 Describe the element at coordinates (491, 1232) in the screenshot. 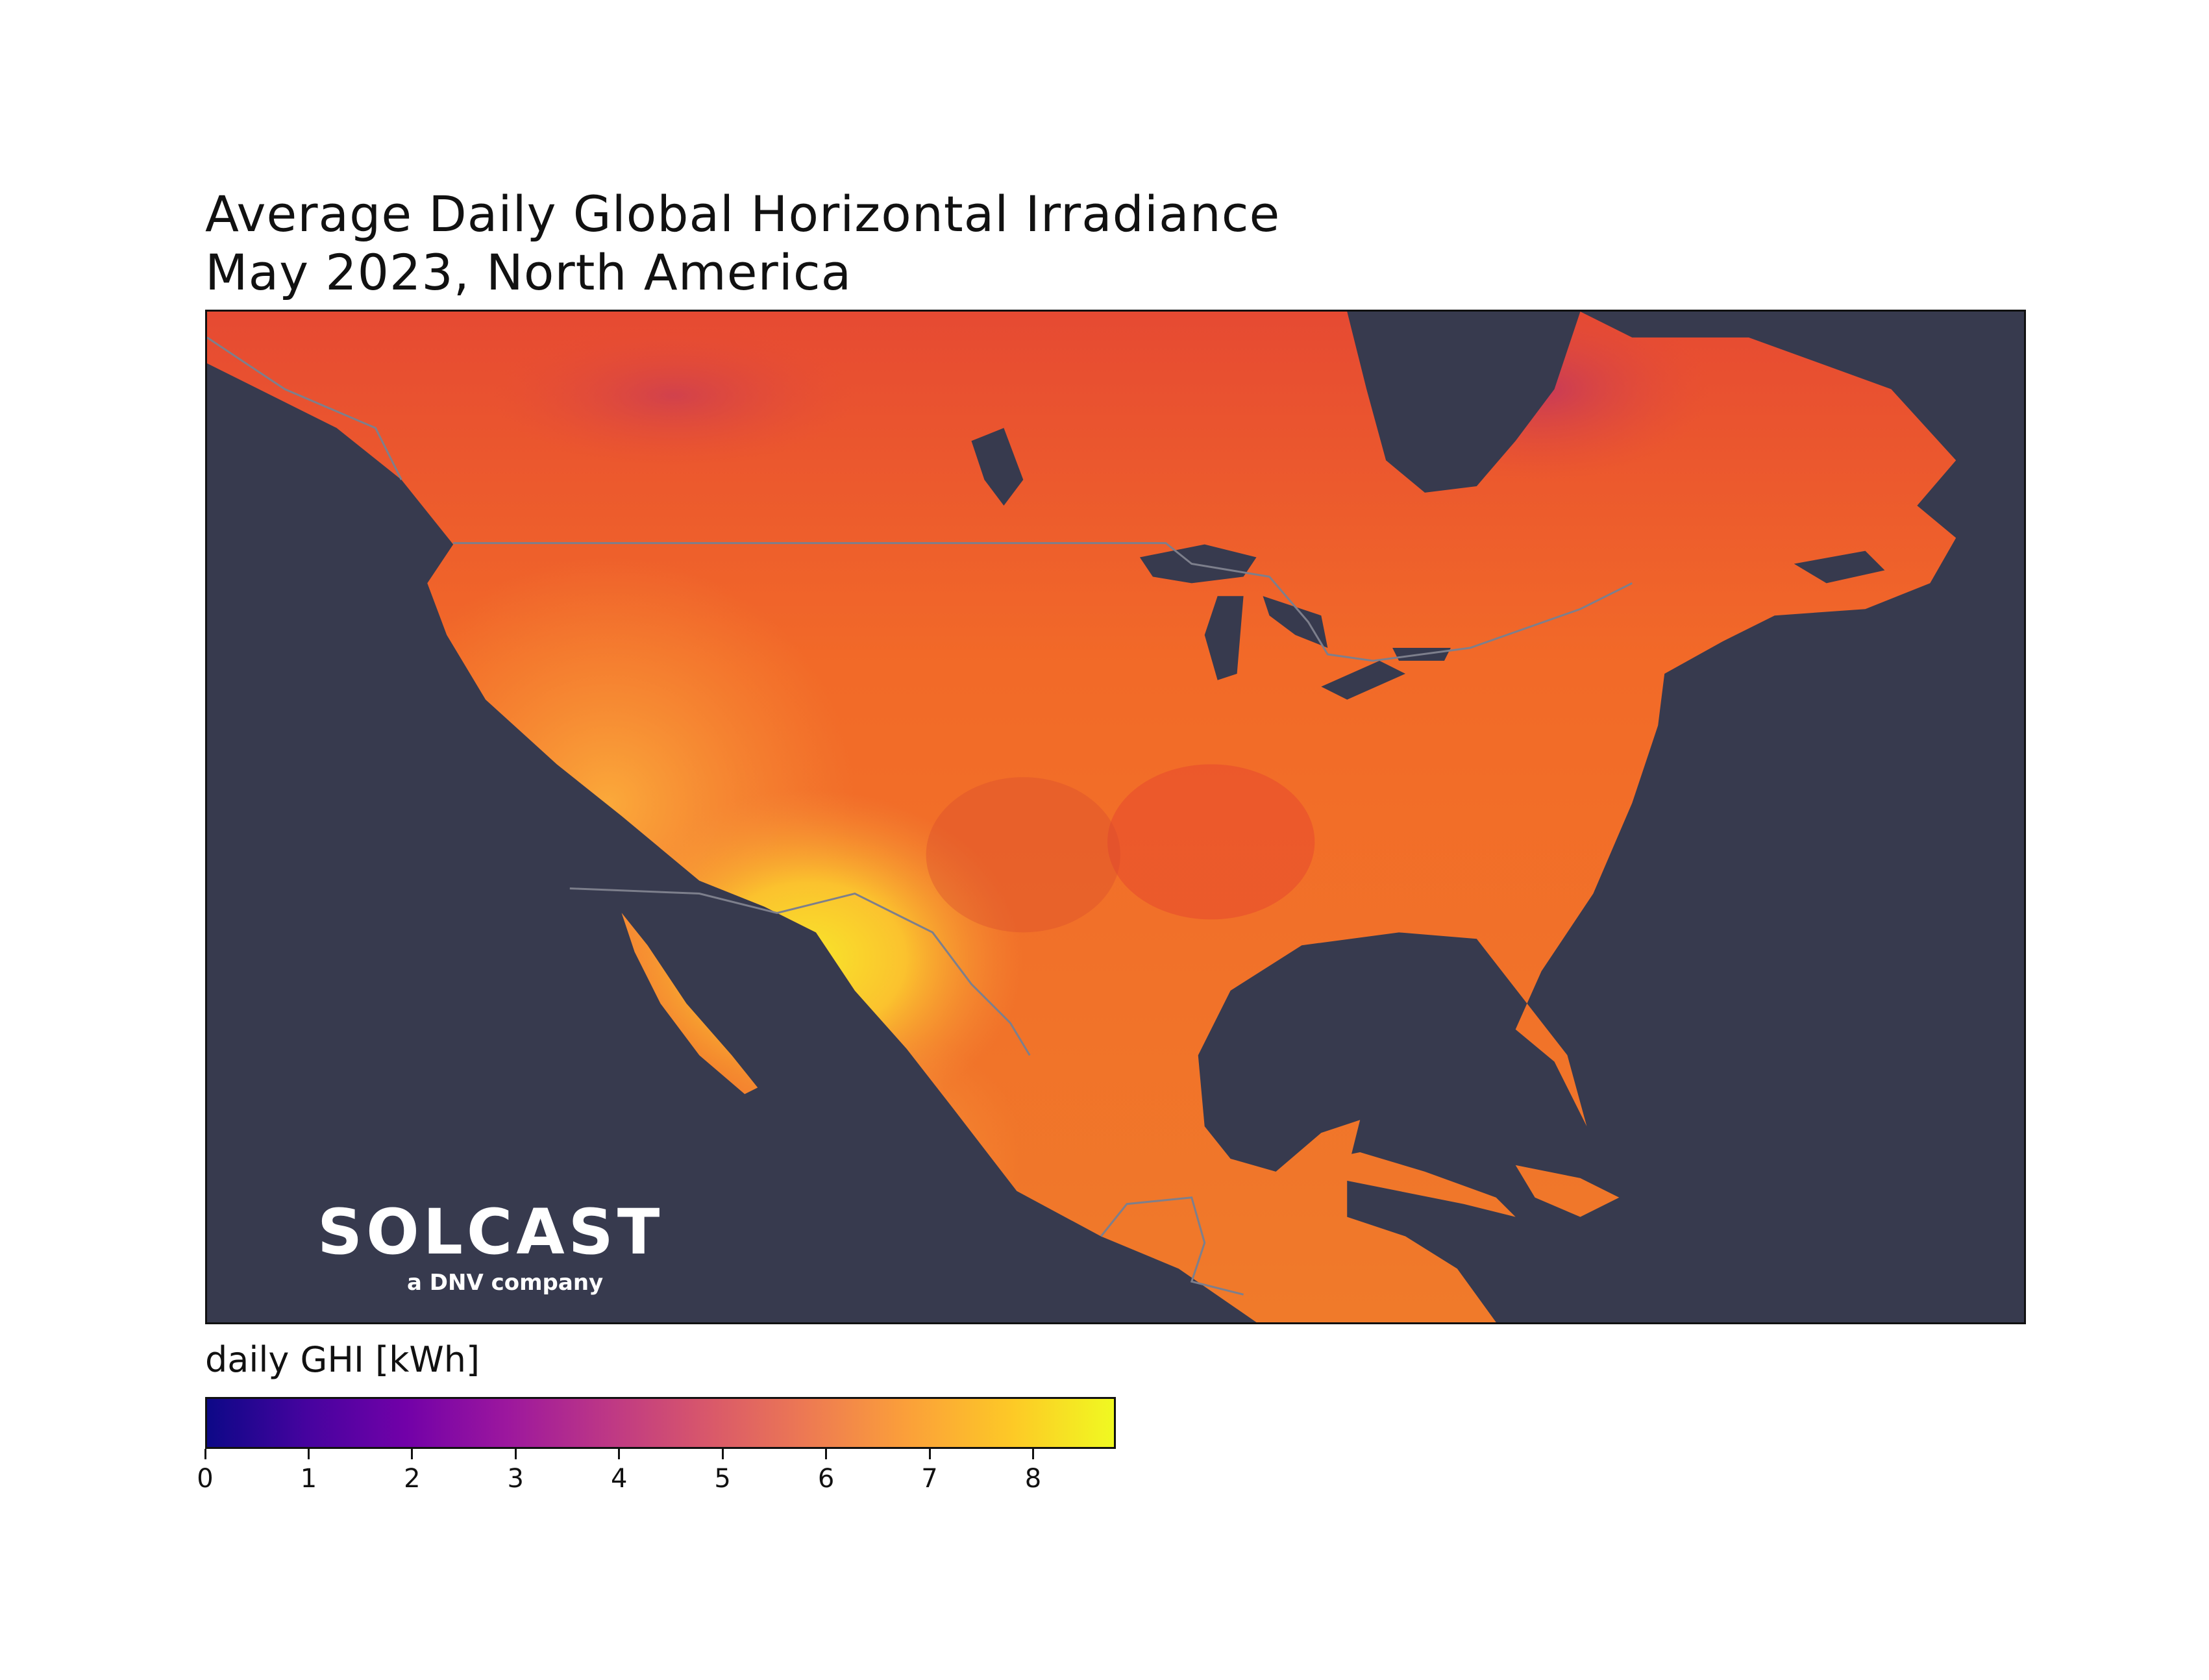

I see `logo-wordmark: SOLCAST` at that location.